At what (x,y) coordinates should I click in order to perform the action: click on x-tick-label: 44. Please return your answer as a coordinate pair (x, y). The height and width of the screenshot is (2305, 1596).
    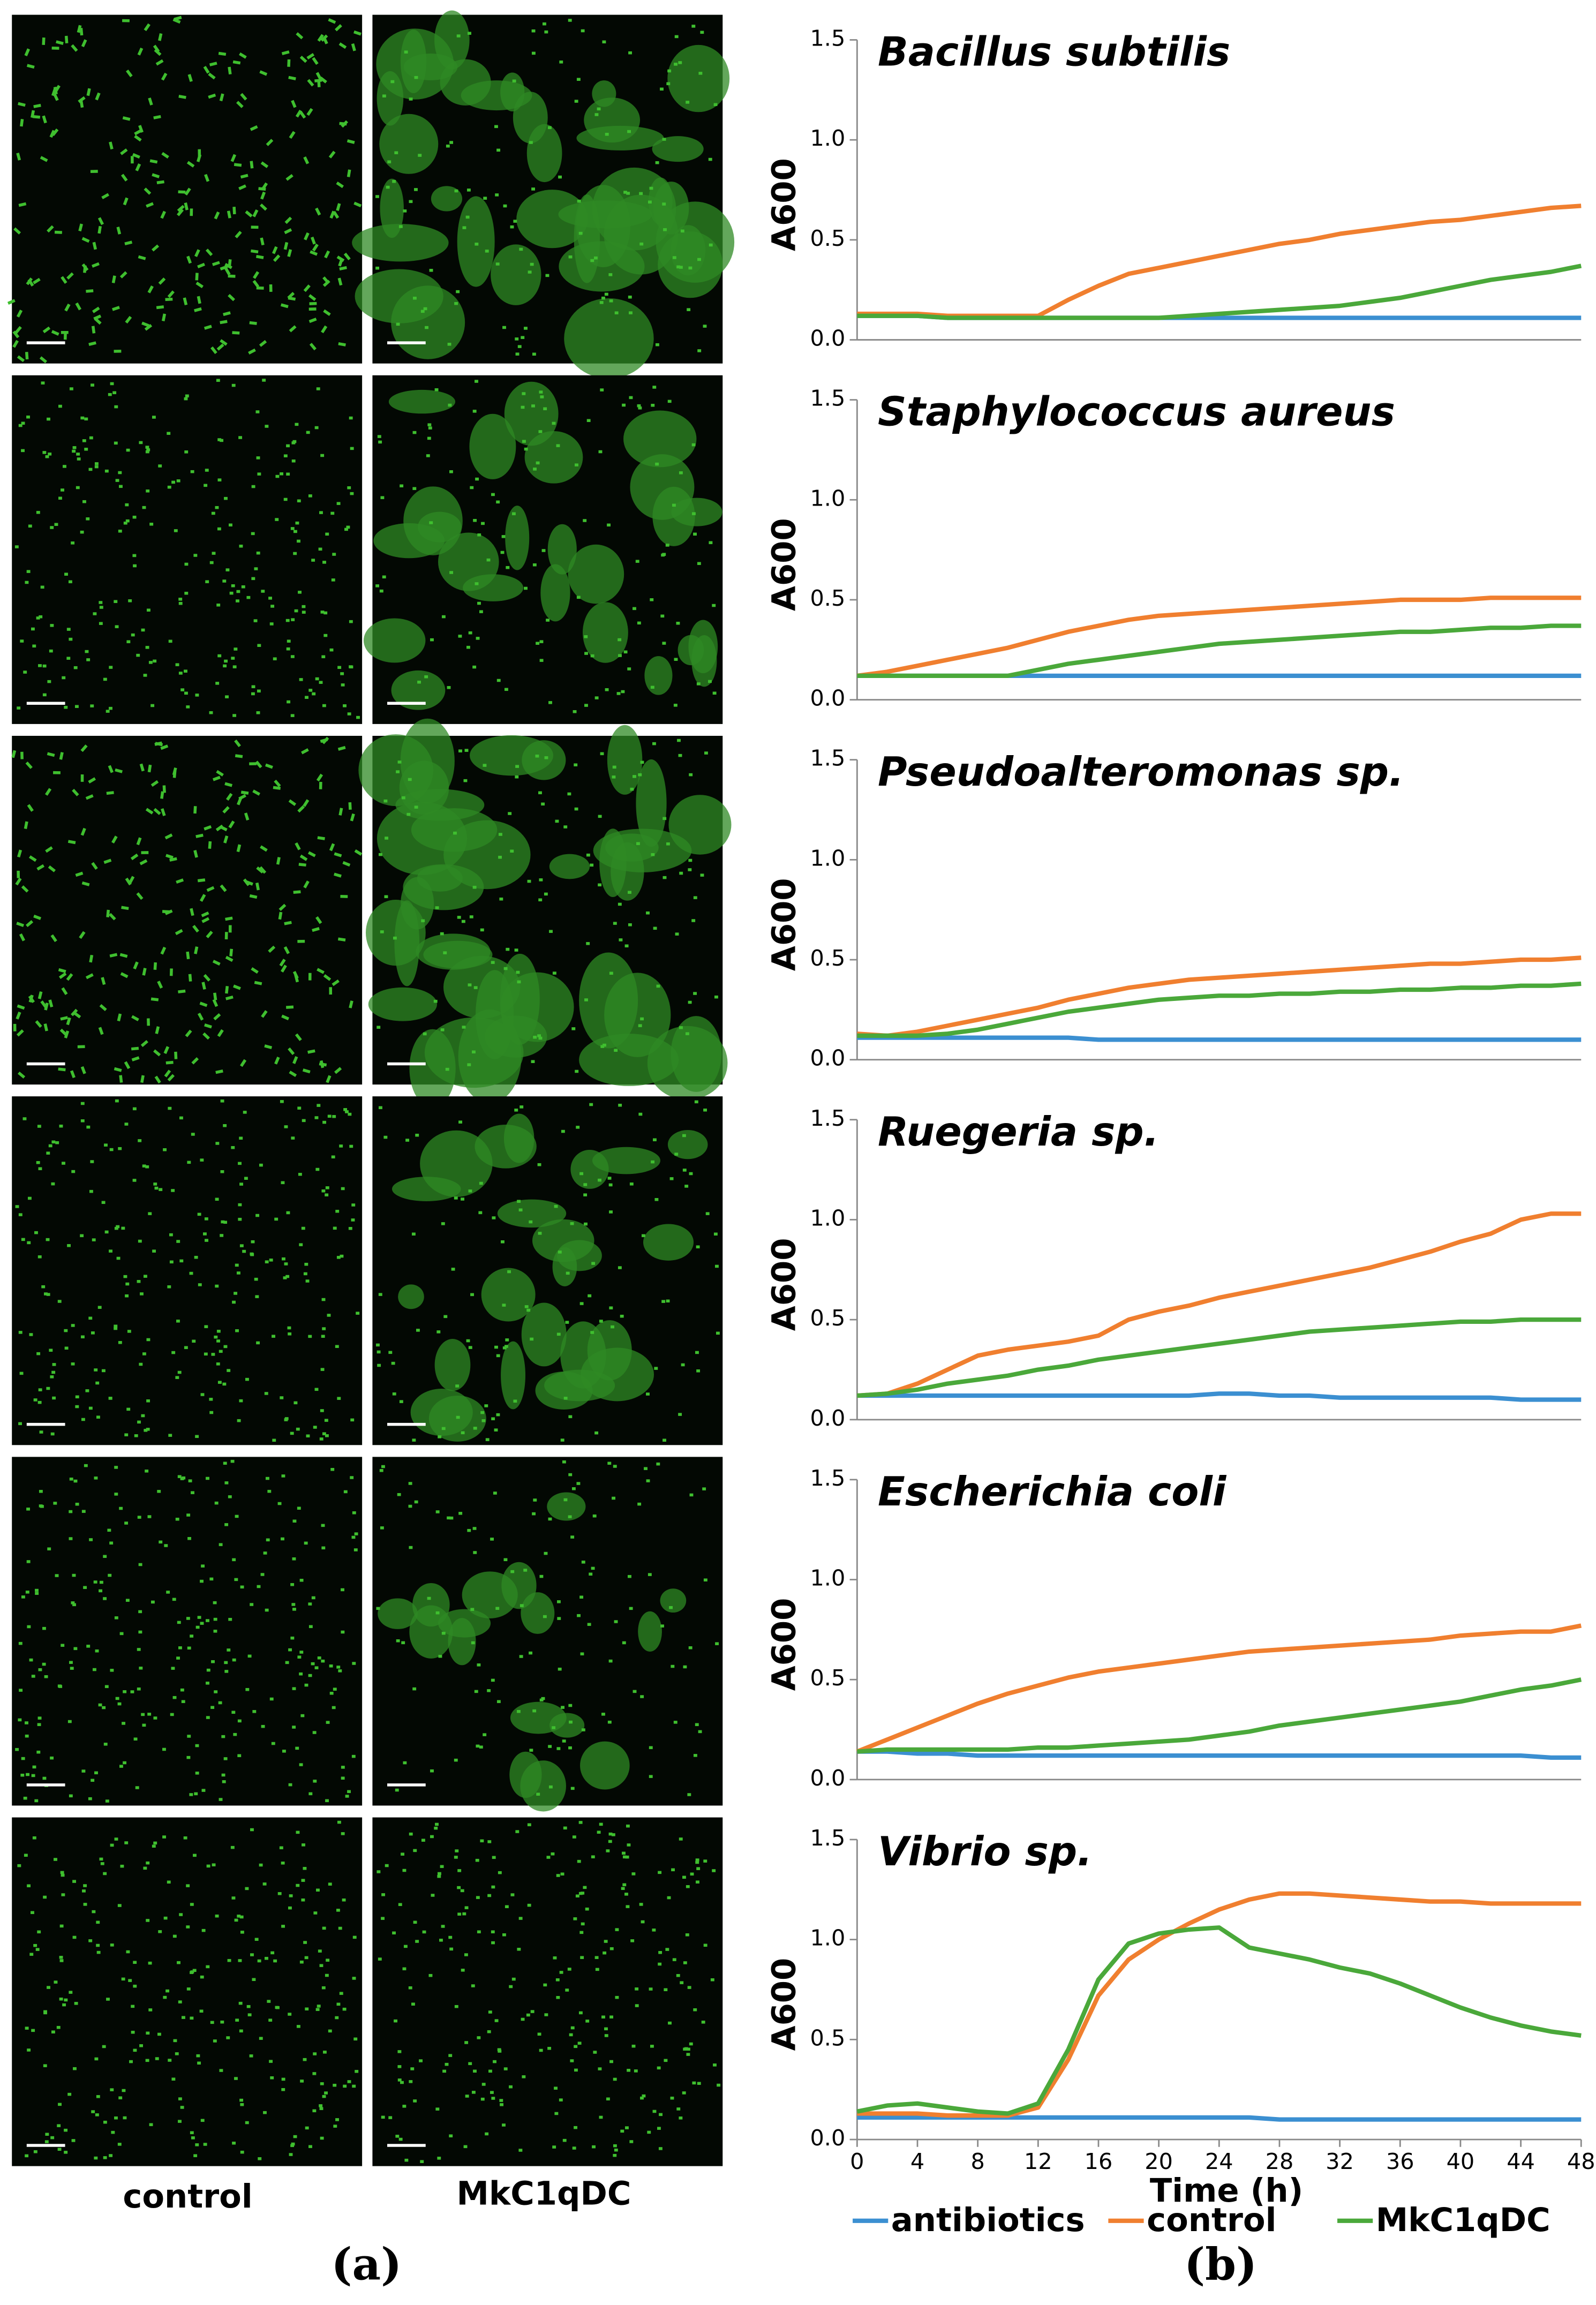
    Looking at the image, I should click on (1521, 2162).